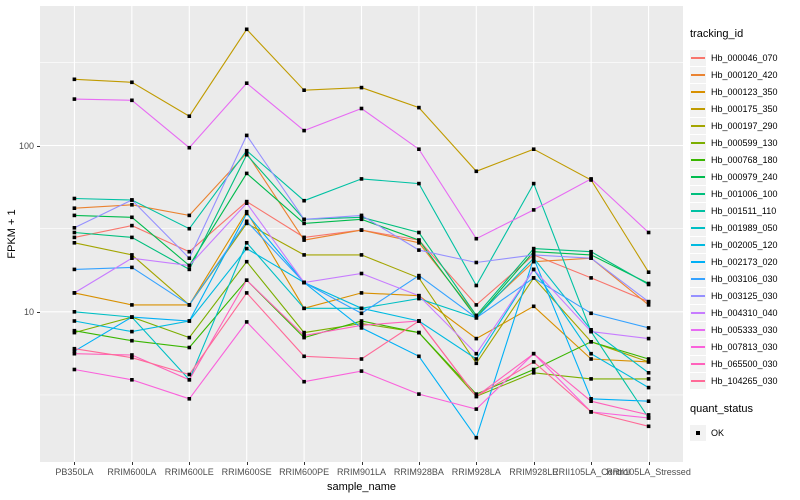 The image size is (800, 500). Describe the element at coordinates (744, 364) in the screenshot. I see `legend-item-label: Hb_065500_030` at that location.